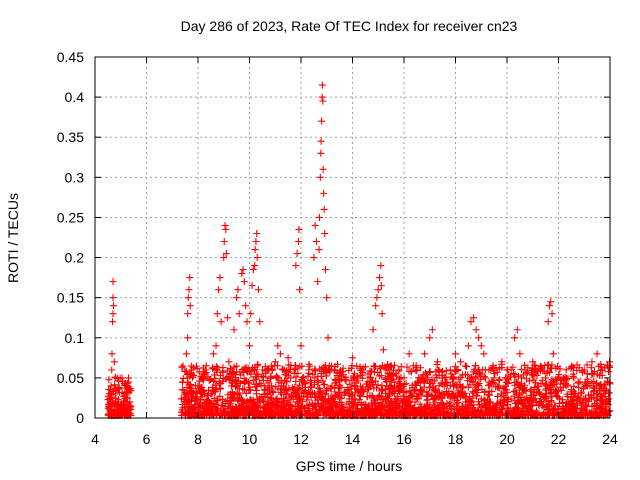 This screenshot has height=480, width=640. What do you see at coordinates (95, 439) in the screenshot?
I see `x-tick-label: 4` at bounding box center [95, 439].